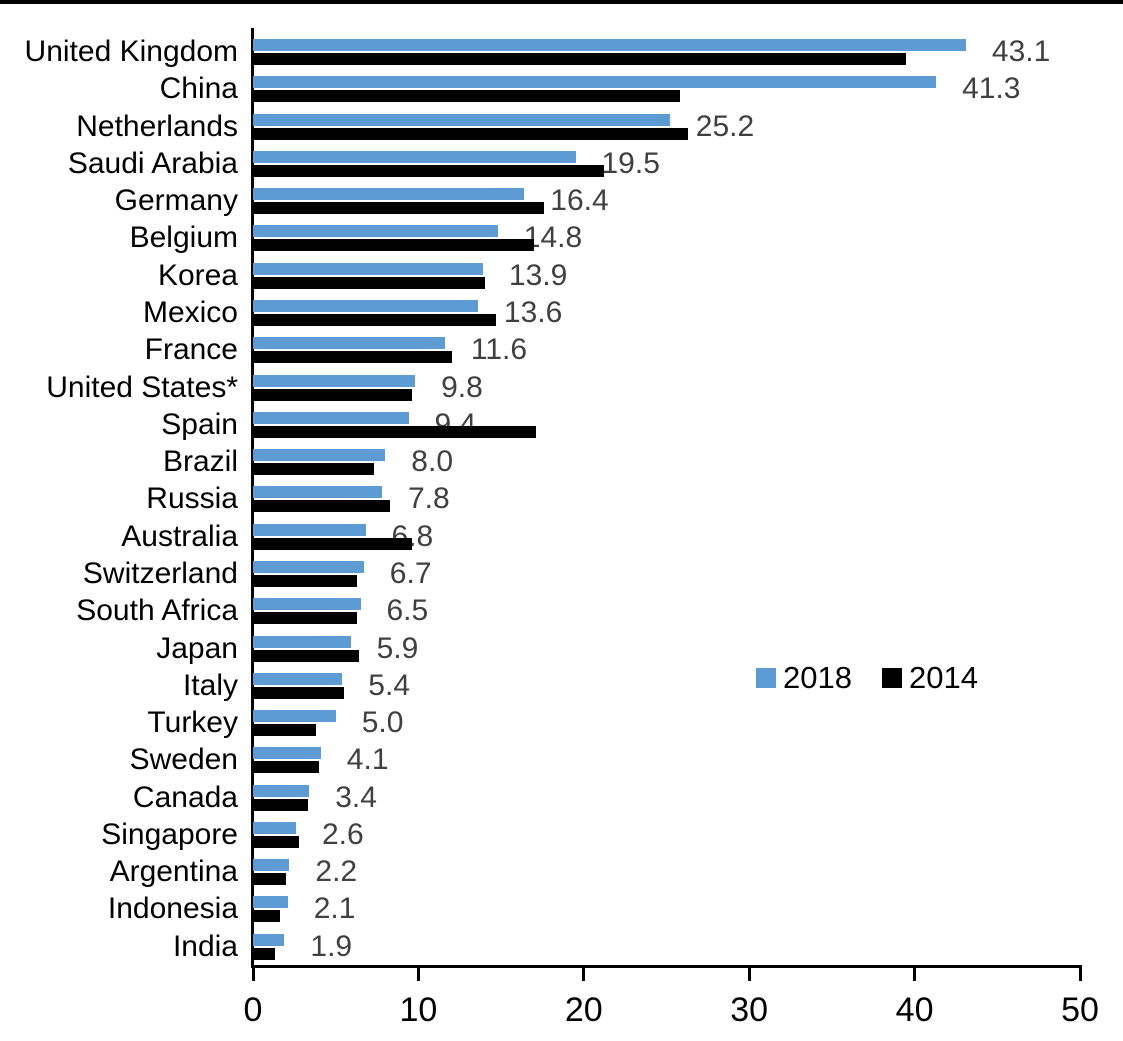  Describe the element at coordinates (191, 350) in the screenshot. I see `category-label: France` at that location.